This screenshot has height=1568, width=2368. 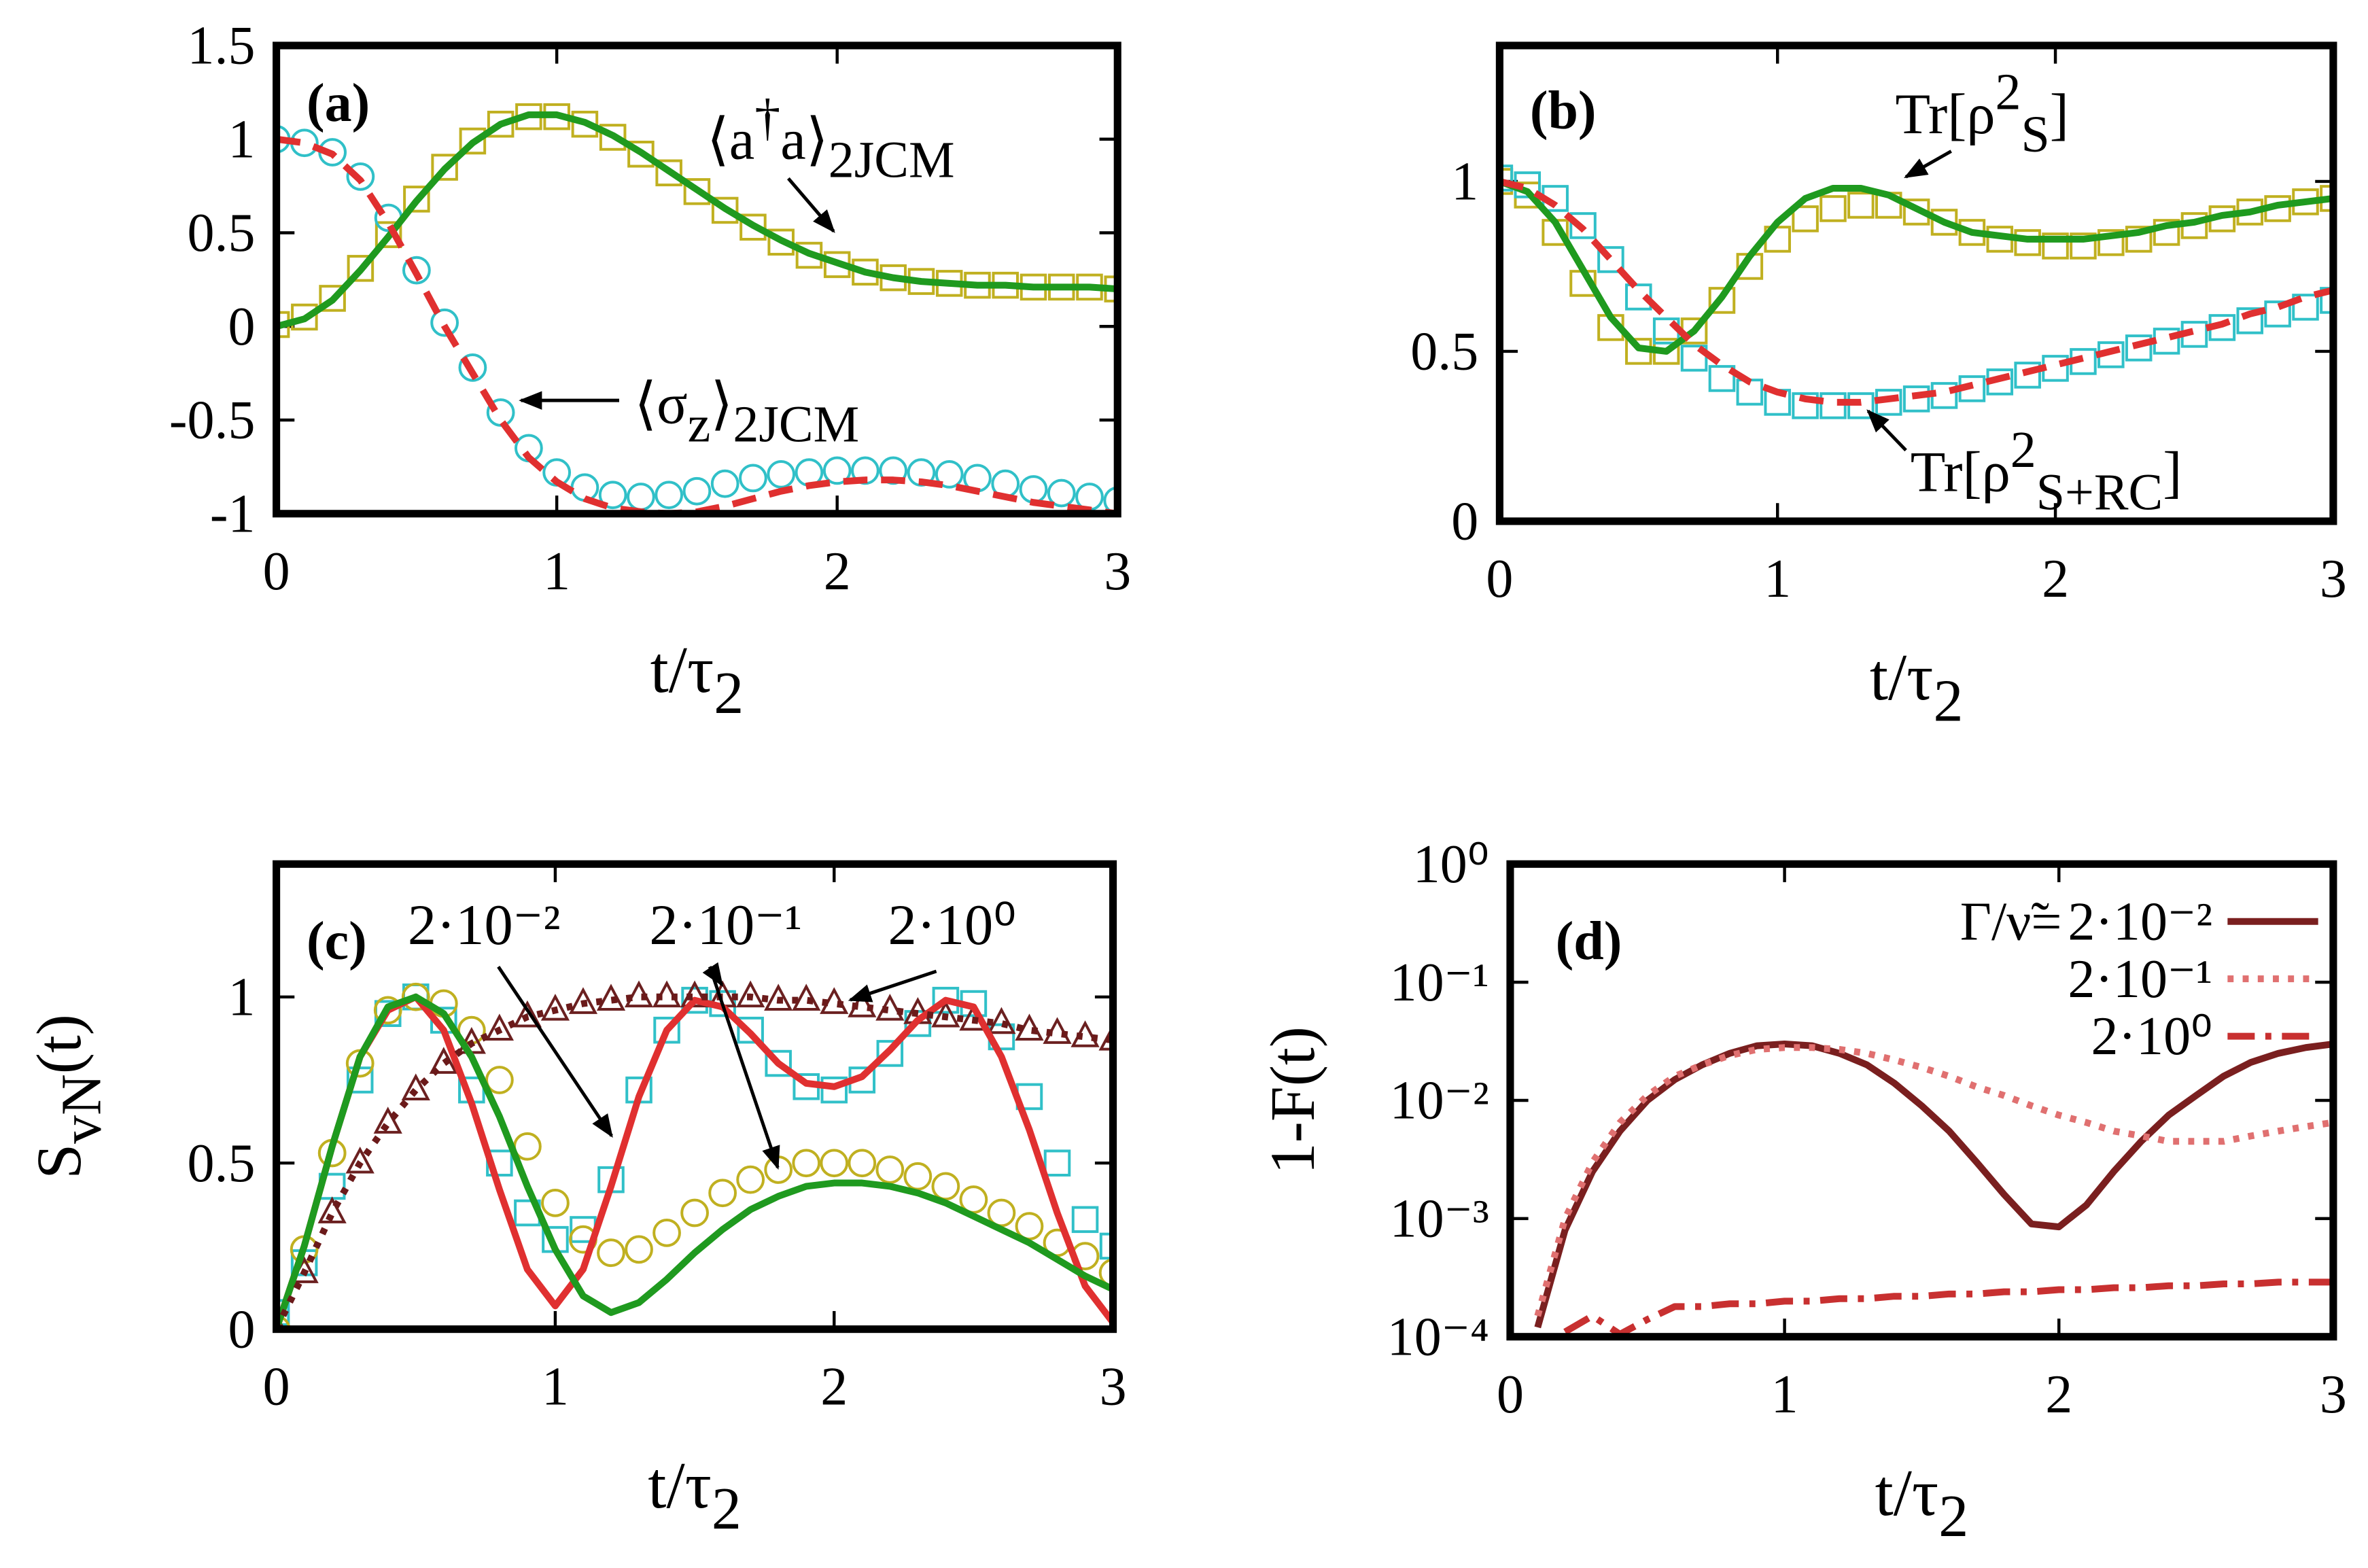 What do you see at coordinates (2140, 979) in the screenshot?
I see `legend-label: 2·10⁻¹` at bounding box center [2140, 979].